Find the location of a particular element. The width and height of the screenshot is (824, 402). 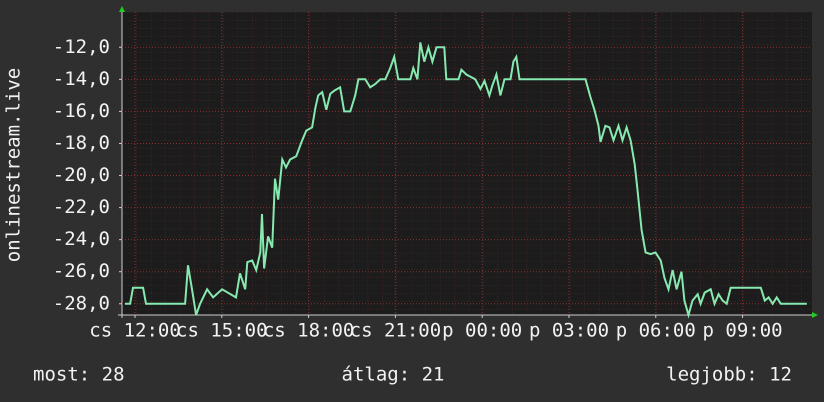

y-tick-label: -20,0 is located at coordinates (81, 175).